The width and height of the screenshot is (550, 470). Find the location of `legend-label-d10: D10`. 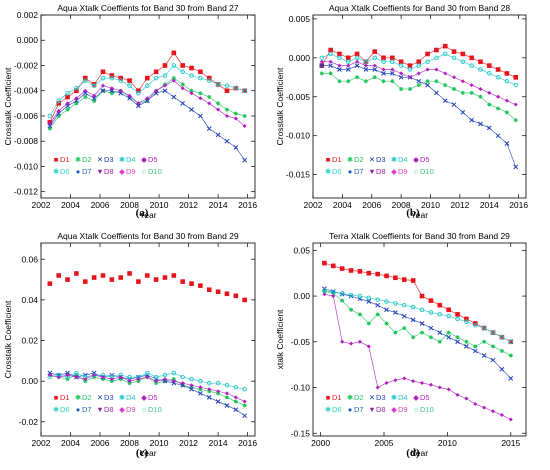

legend-label-d10: D10 is located at coordinates (427, 171).